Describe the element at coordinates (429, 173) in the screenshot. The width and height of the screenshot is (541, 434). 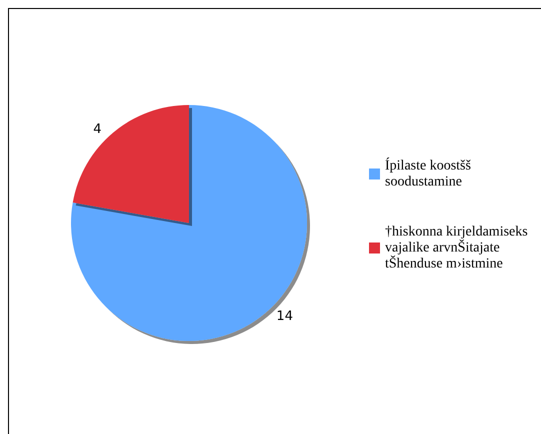
I see `legend-label: Ípilaste koostšš soodustamine` at that location.